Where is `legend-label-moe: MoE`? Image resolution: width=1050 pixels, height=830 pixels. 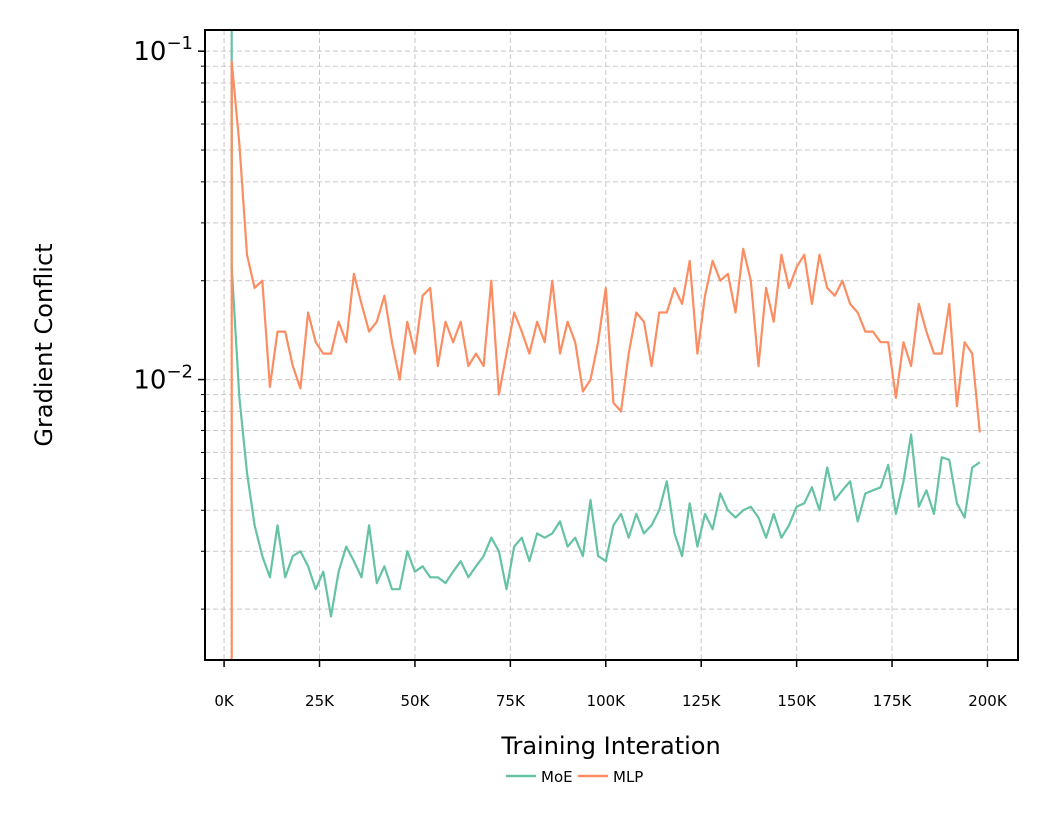
legend-label-moe: MoE is located at coordinates (557, 777).